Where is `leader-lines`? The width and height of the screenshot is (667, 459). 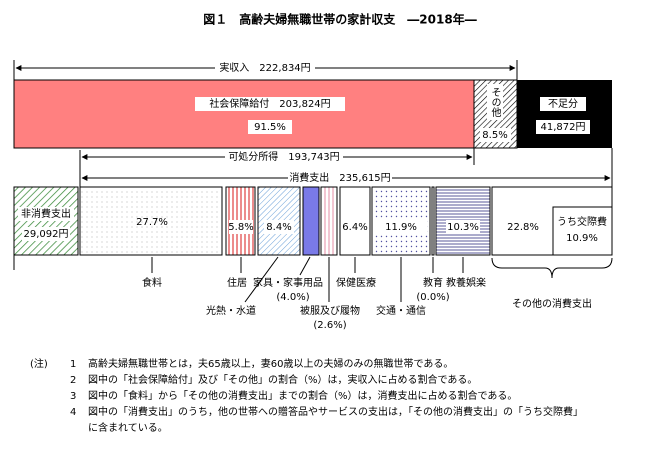
leader-lines is located at coordinates (313, 279).